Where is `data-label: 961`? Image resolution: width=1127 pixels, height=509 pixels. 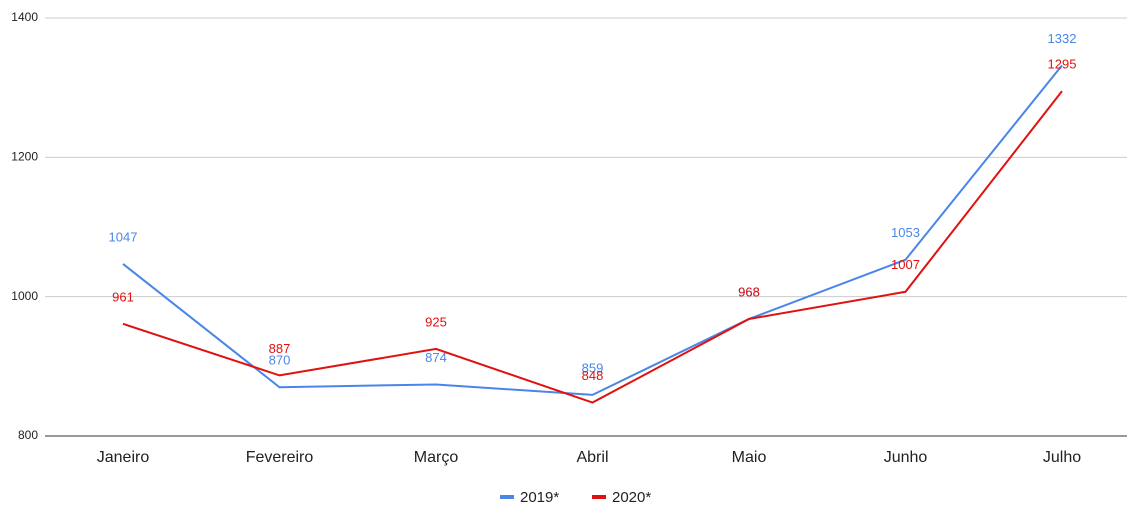 data-label: 961 is located at coordinates (123, 296).